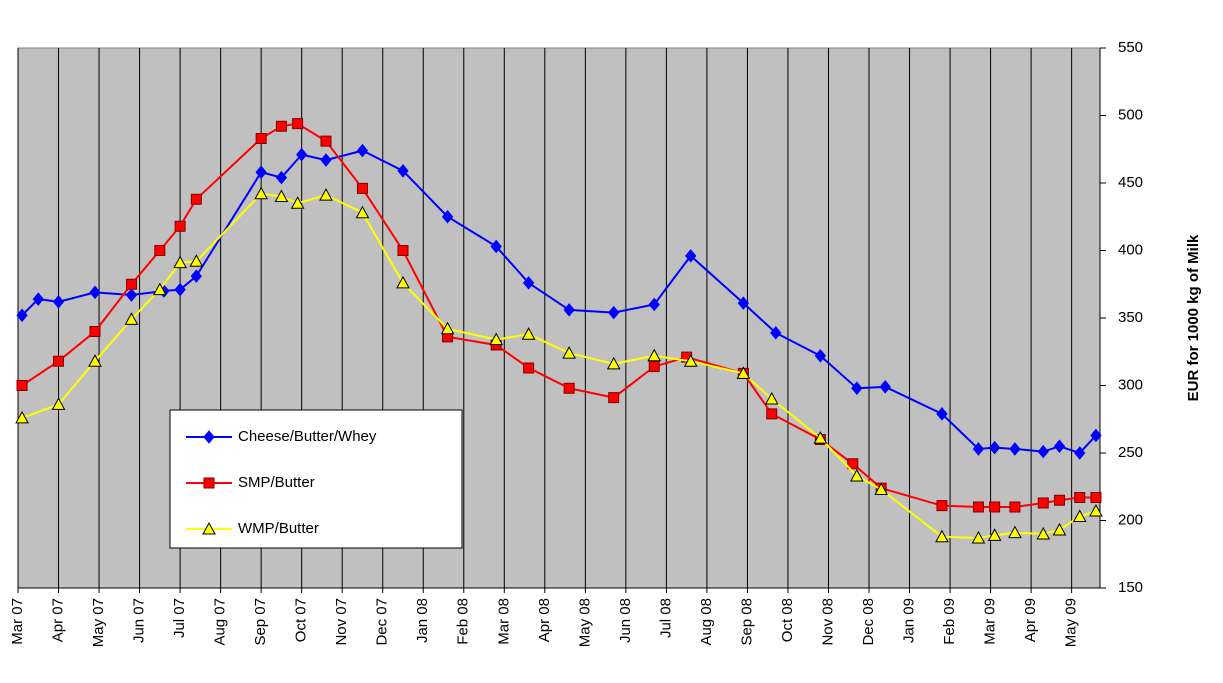  What do you see at coordinates (1130, 519) in the screenshot?
I see `y-tick-label: 200` at bounding box center [1130, 519].